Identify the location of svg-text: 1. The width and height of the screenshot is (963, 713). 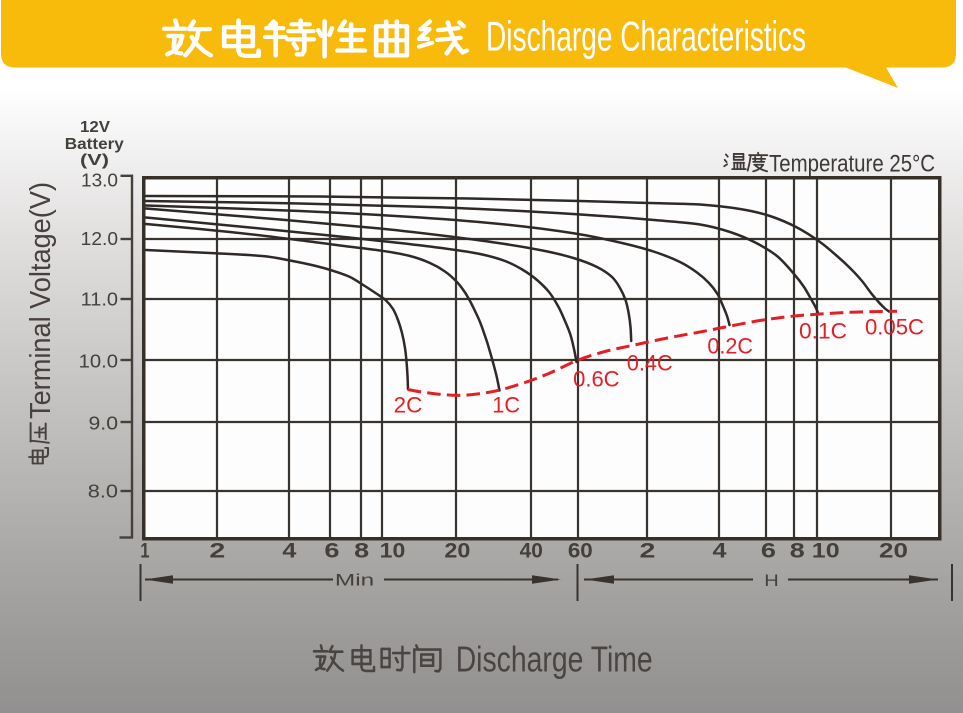
(145, 551).